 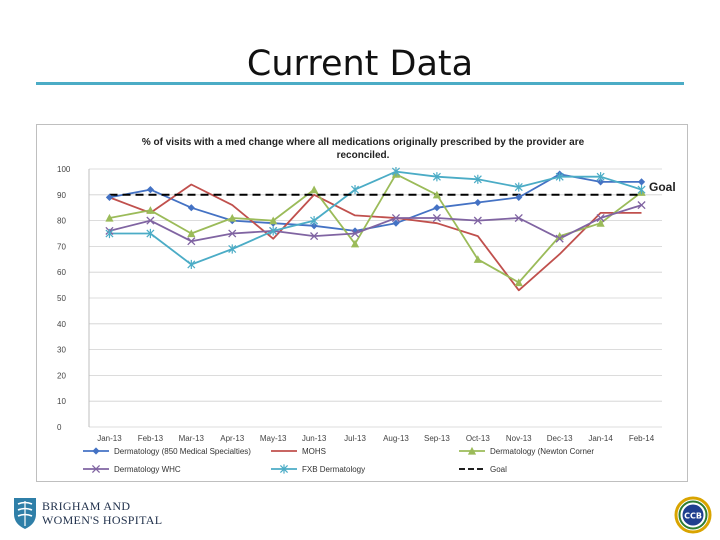 I want to click on y-tick-label: 60, so click(x=61, y=272).